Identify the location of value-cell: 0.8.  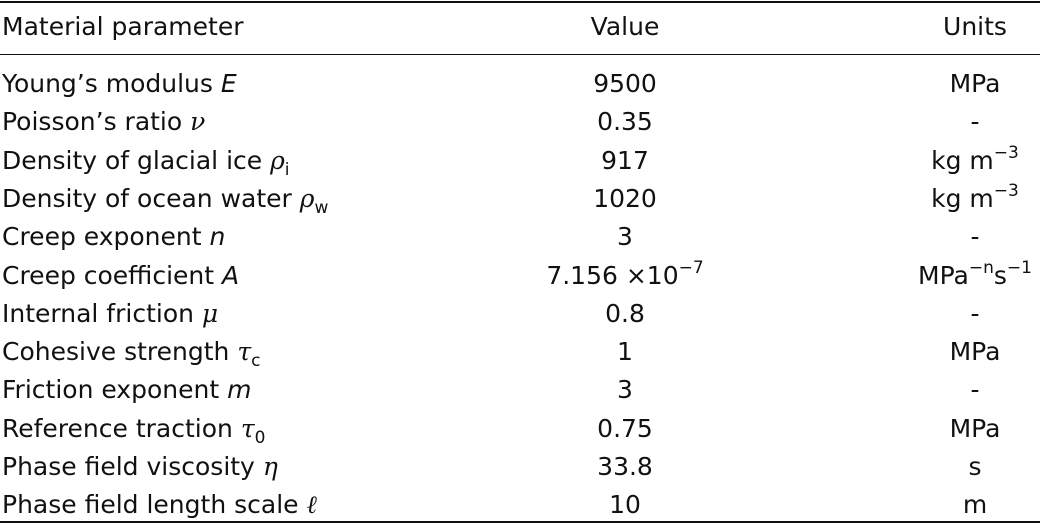
(625, 314).